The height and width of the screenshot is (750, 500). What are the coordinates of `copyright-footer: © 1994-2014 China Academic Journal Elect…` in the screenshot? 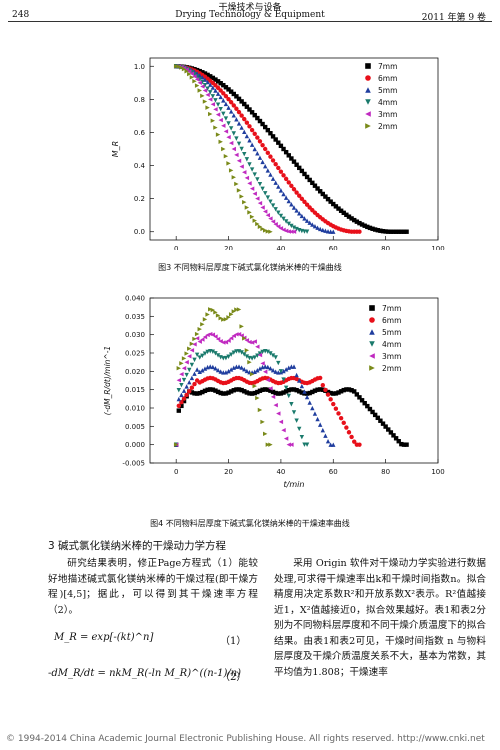 It's located at (245, 739).